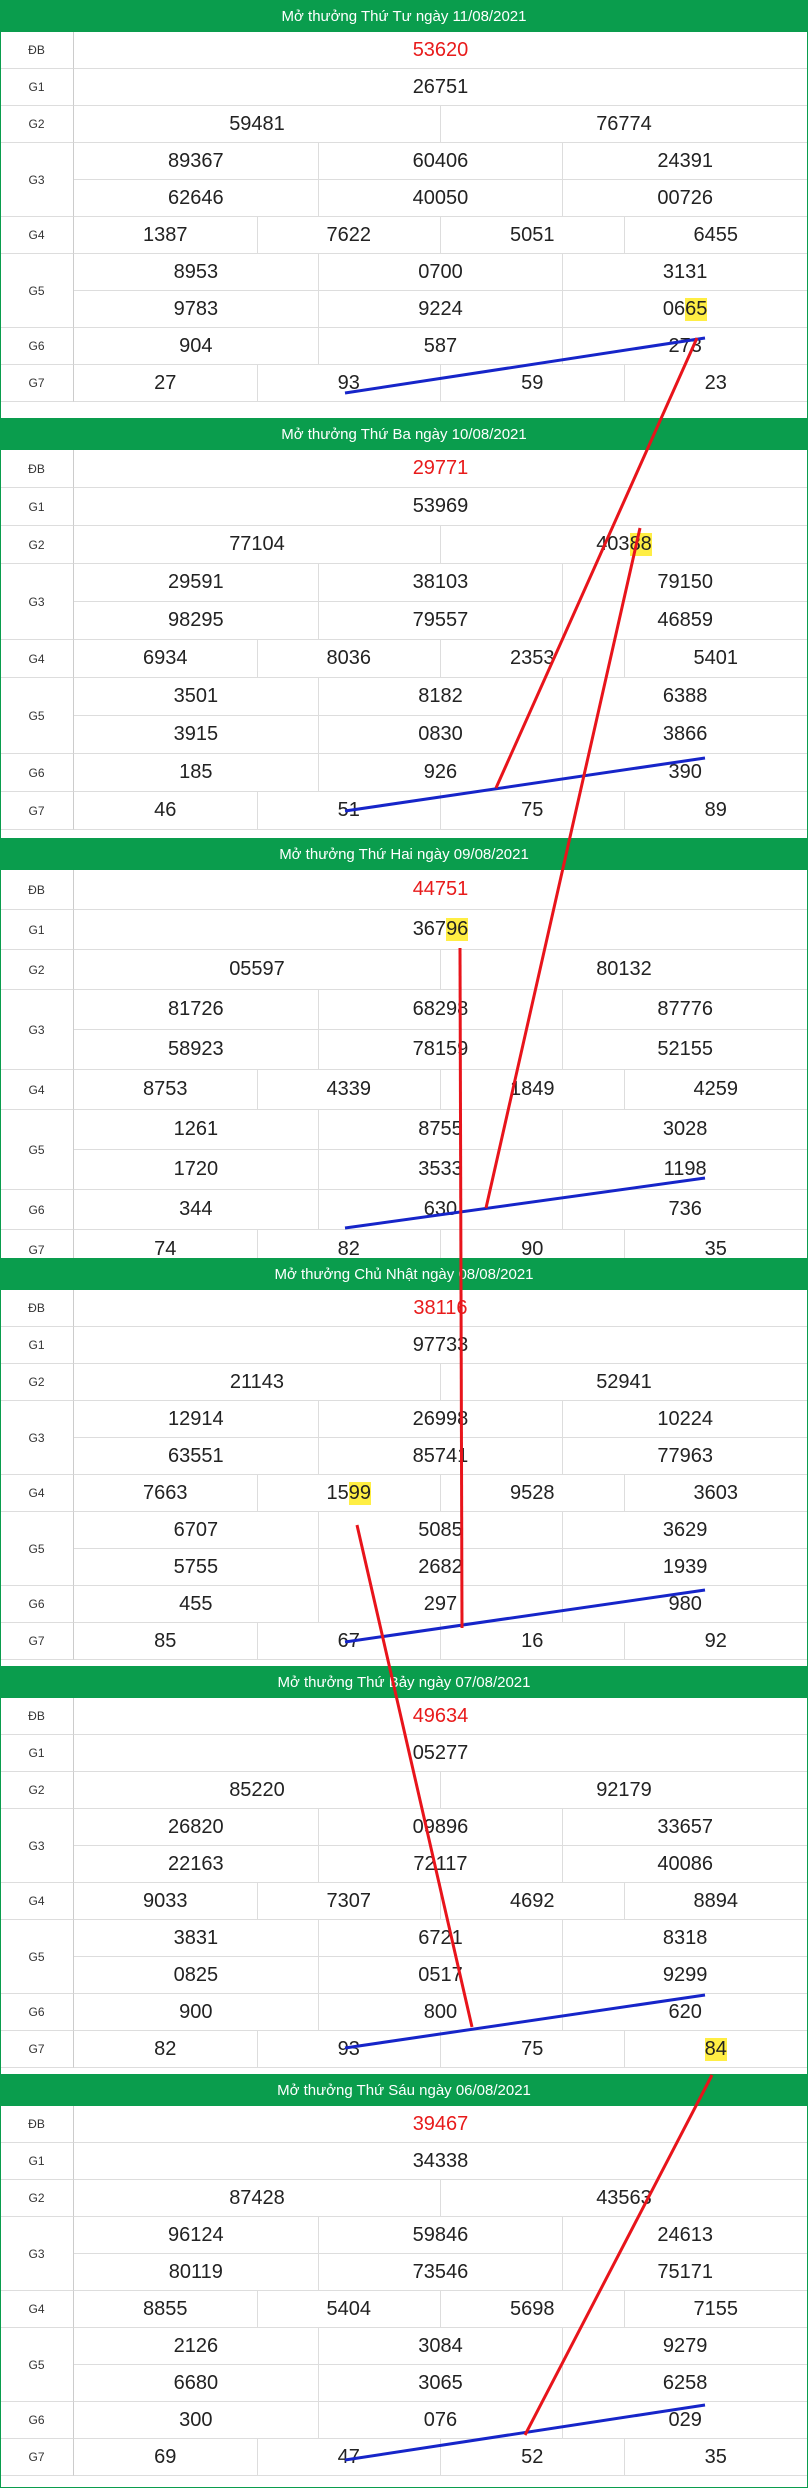 The width and height of the screenshot is (808, 2488). I want to click on prize-number-g3: 75171, so click(685, 2272).